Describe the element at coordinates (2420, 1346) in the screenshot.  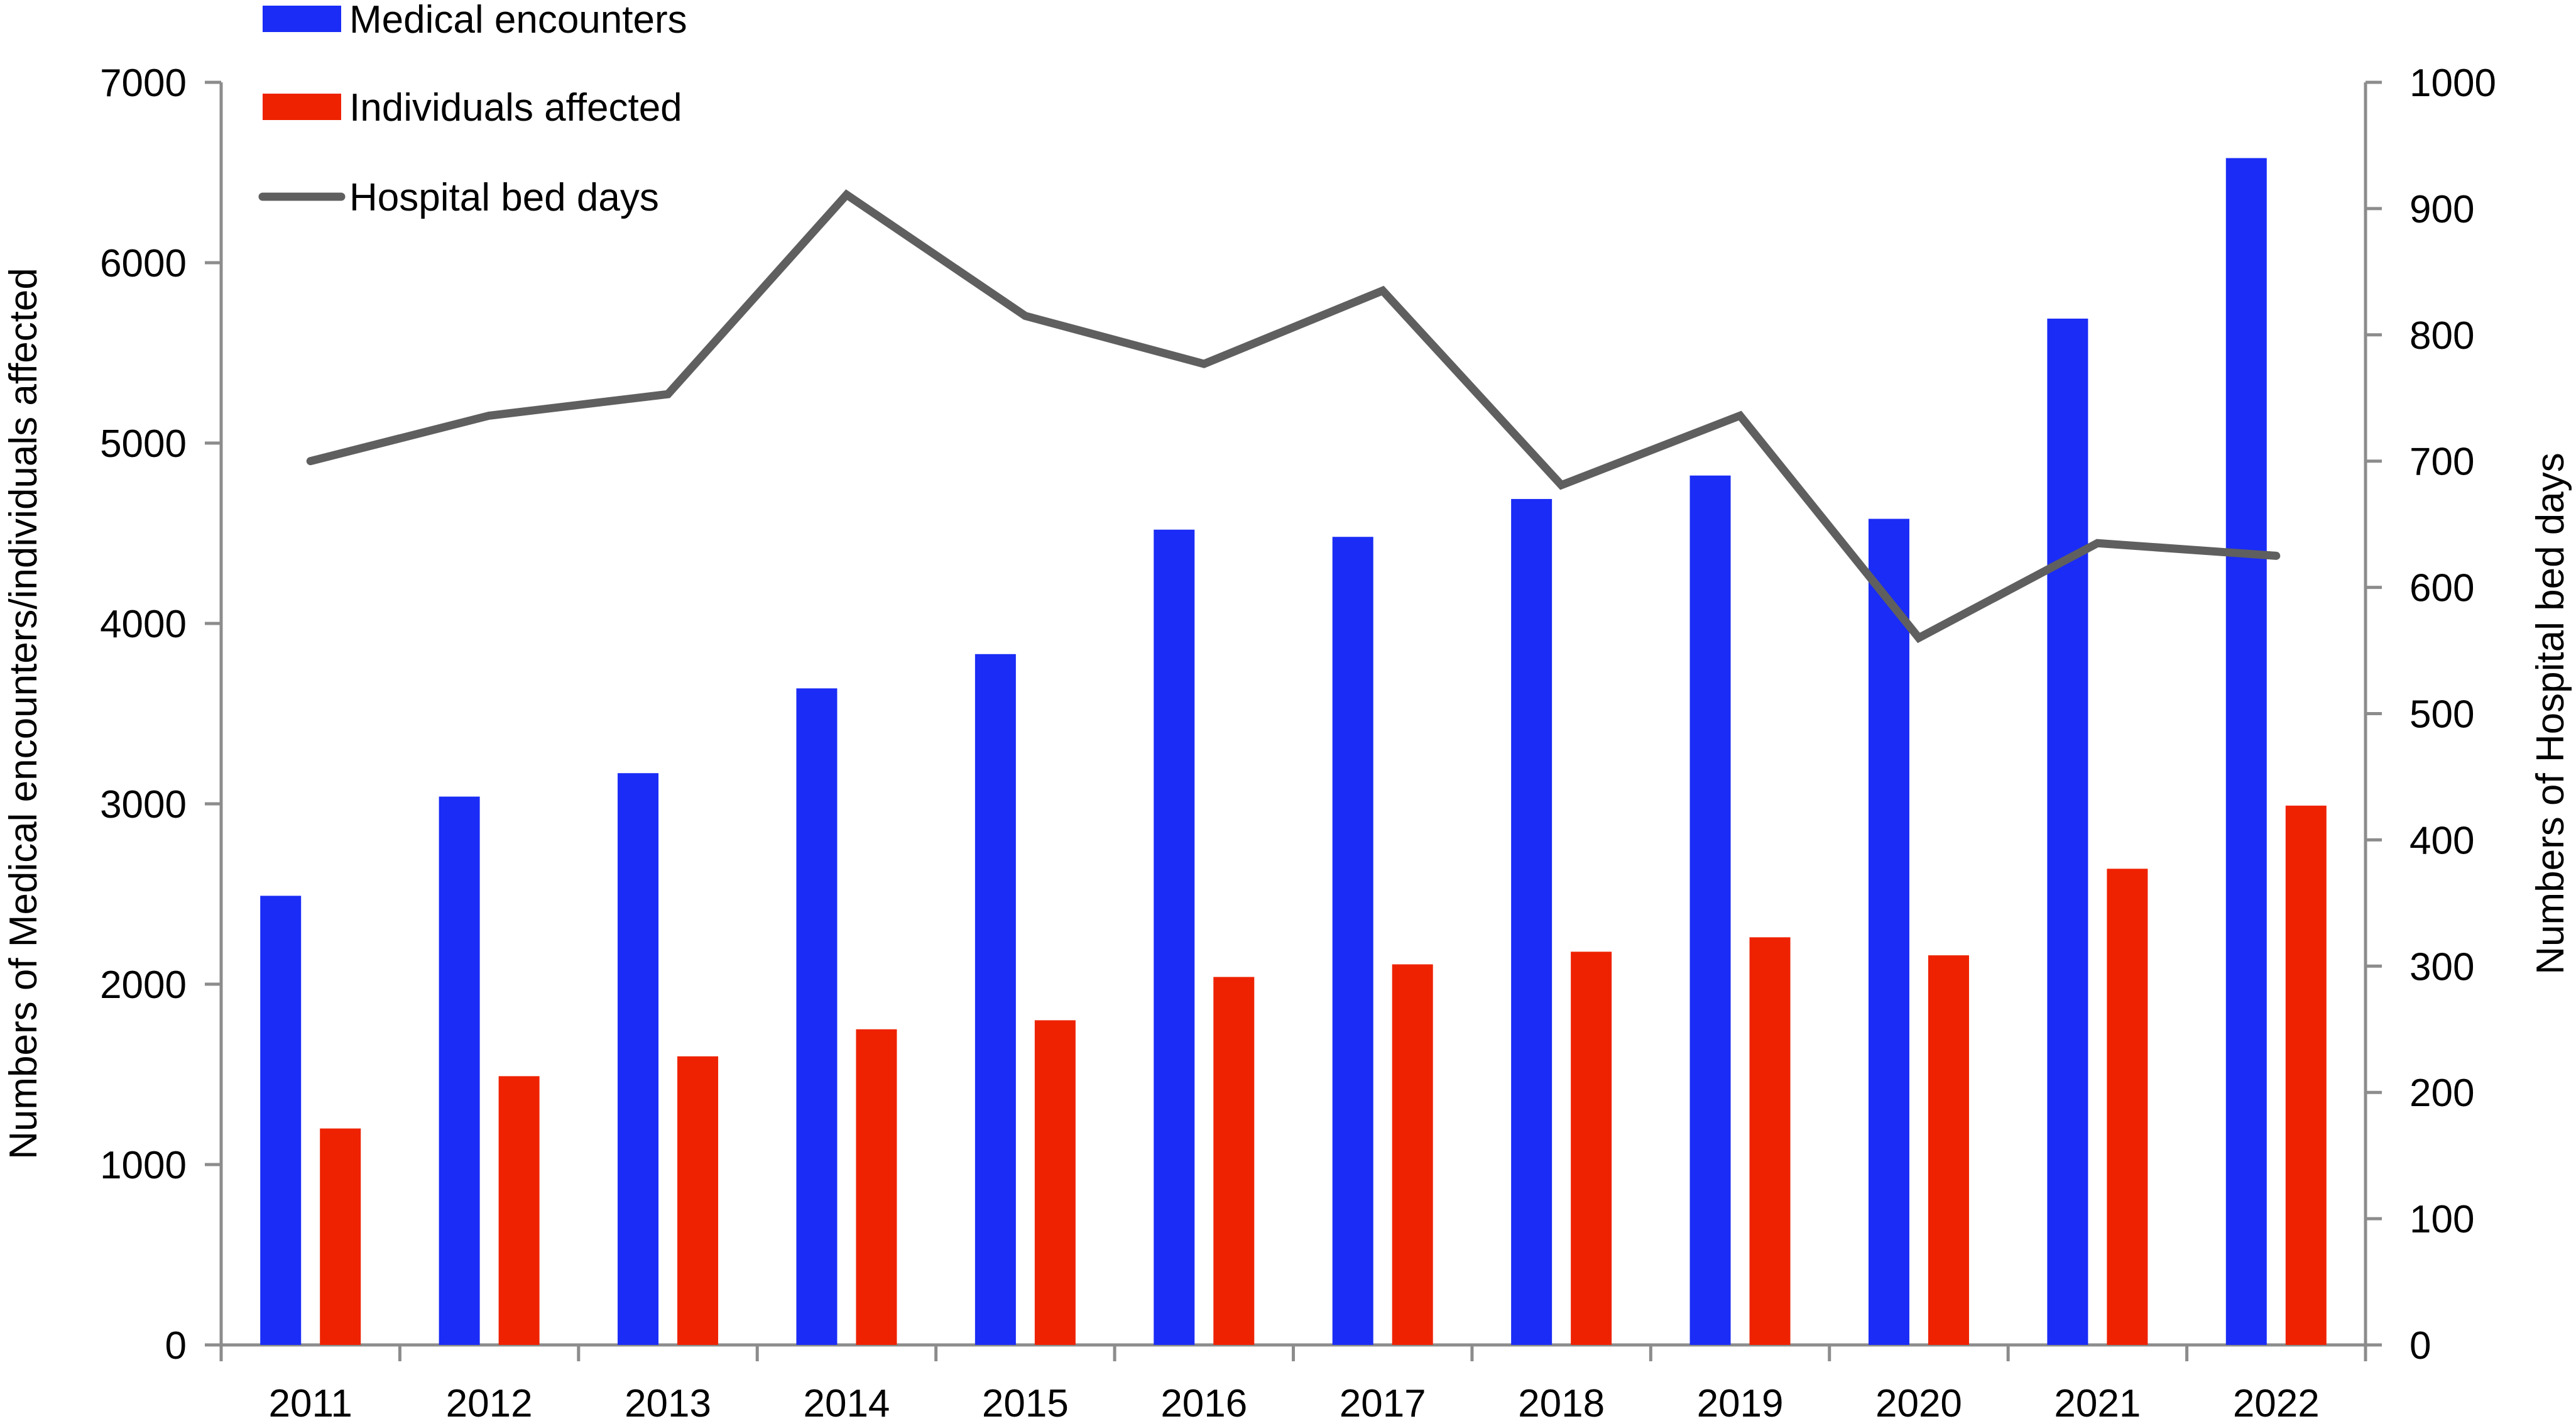
I see `right-tick-label: 0` at that location.